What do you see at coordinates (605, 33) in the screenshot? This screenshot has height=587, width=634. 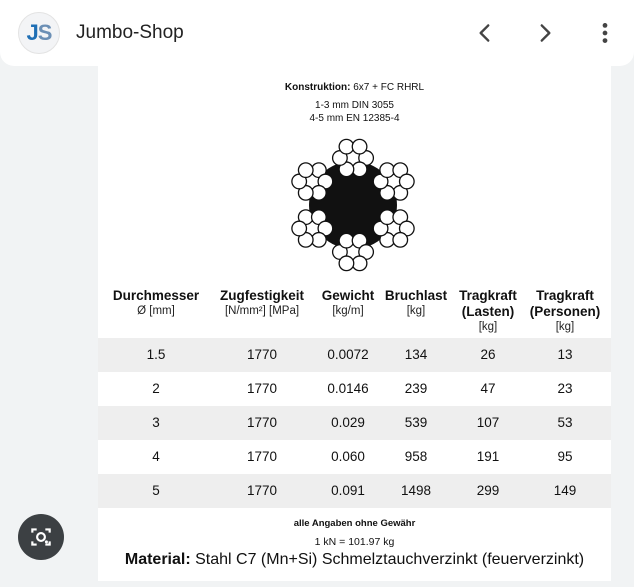 I see `more-vert-icon` at bounding box center [605, 33].